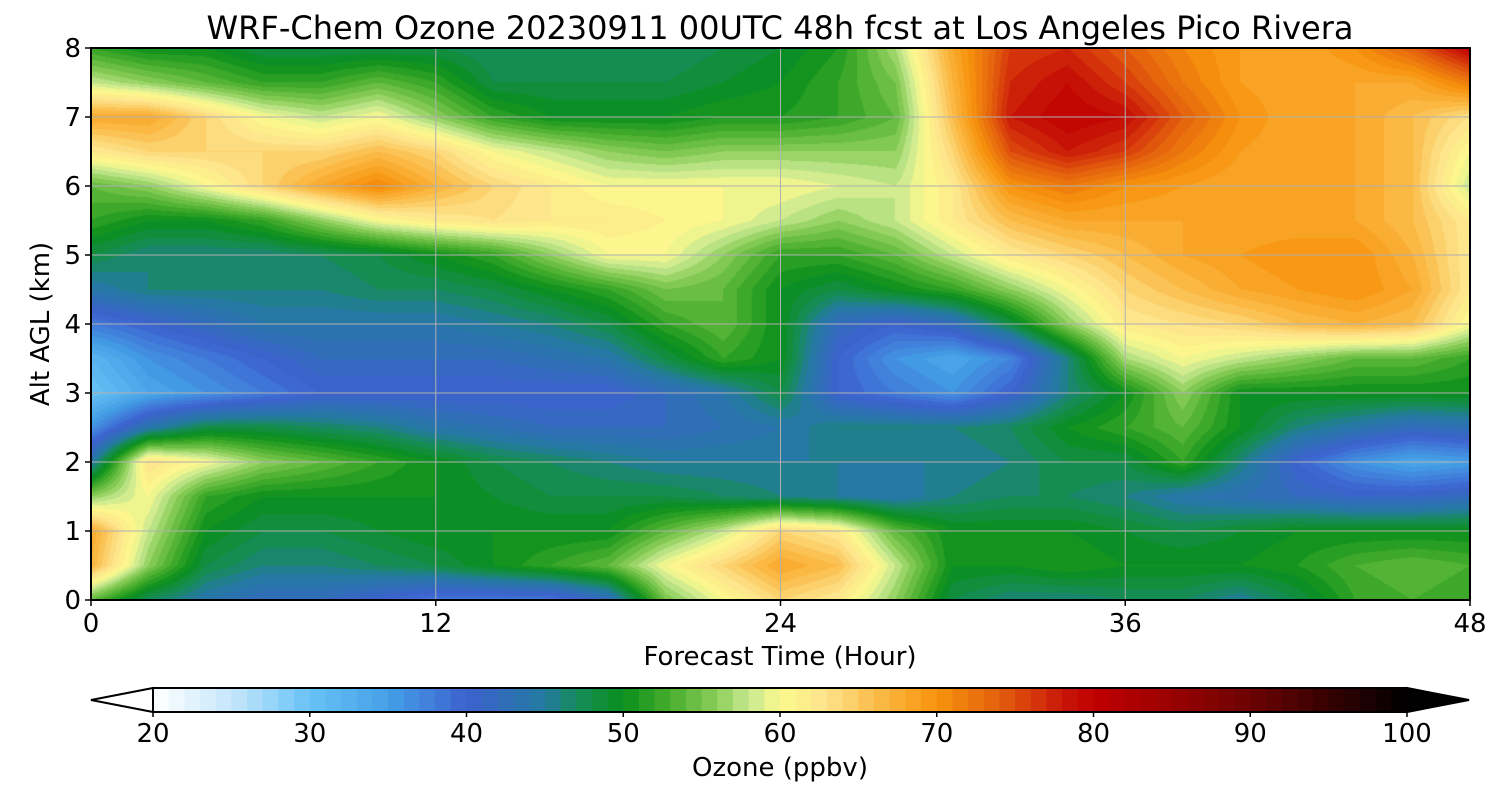 The image size is (1500, 800). Describe the element at coordinates (779, 657) in the screenshot. I see `x-axis-label: Forecast Time (Hour)` at that location.